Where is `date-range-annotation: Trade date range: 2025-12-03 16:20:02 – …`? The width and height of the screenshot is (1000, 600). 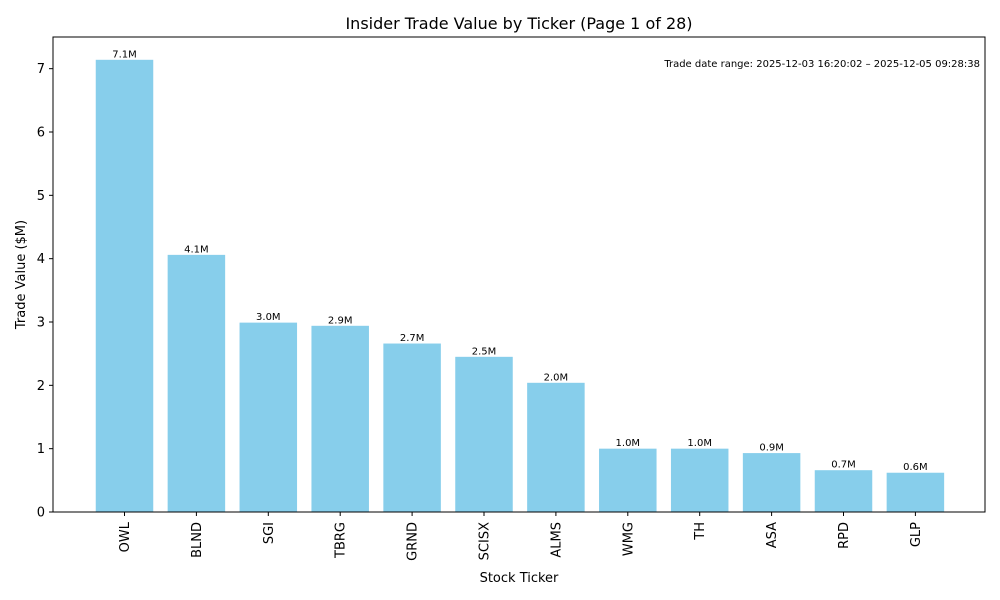 date-range-annotation: Trade date range: 2025-12-03 16:20:02 – … is located at coordinates (821, 64).